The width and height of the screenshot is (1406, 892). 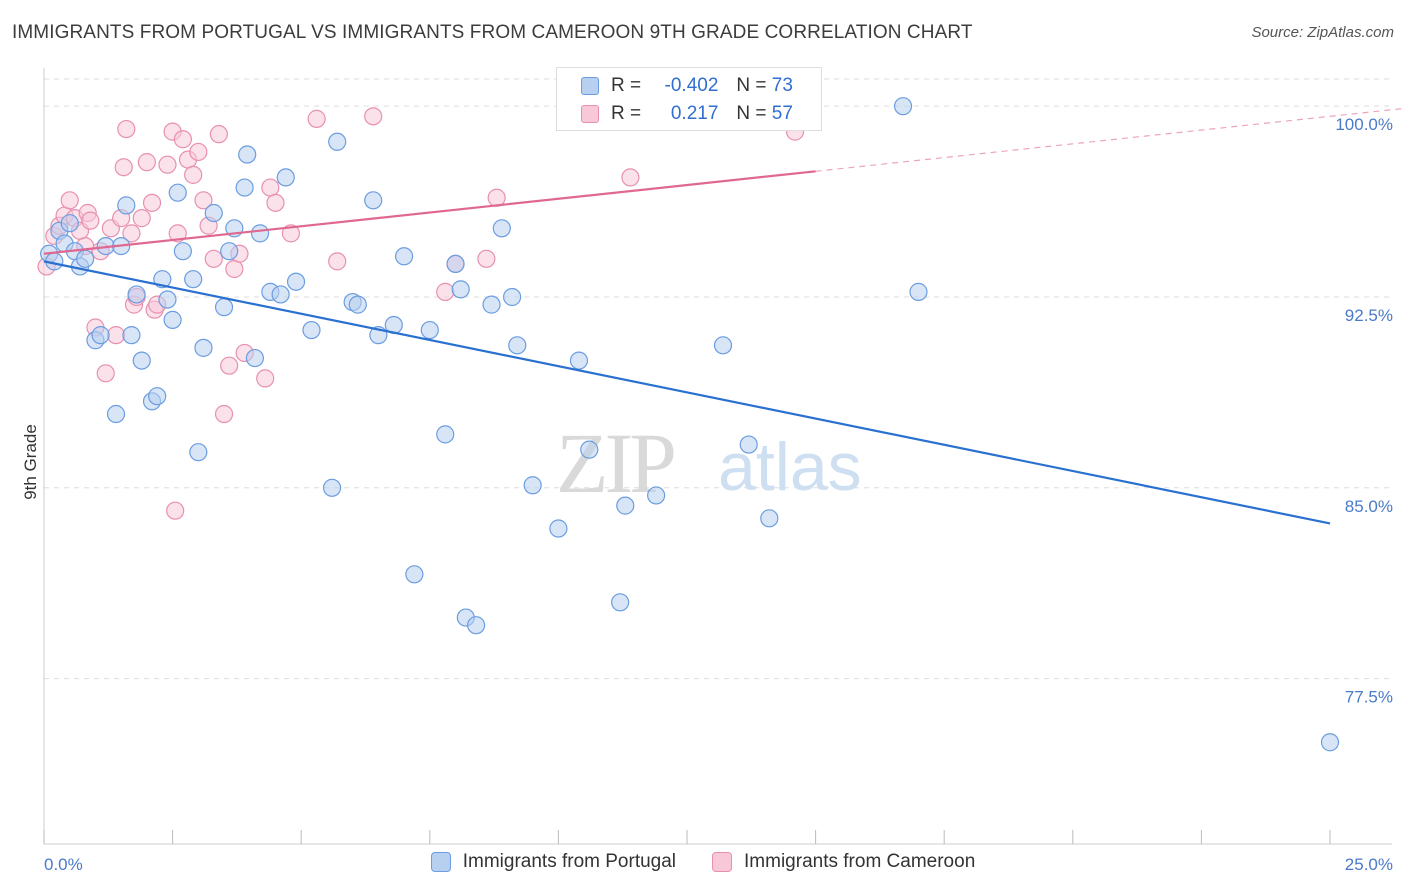 I want to click on legend-row-portugal: R = -0.402 N = 73, so click(x=687, y=86).